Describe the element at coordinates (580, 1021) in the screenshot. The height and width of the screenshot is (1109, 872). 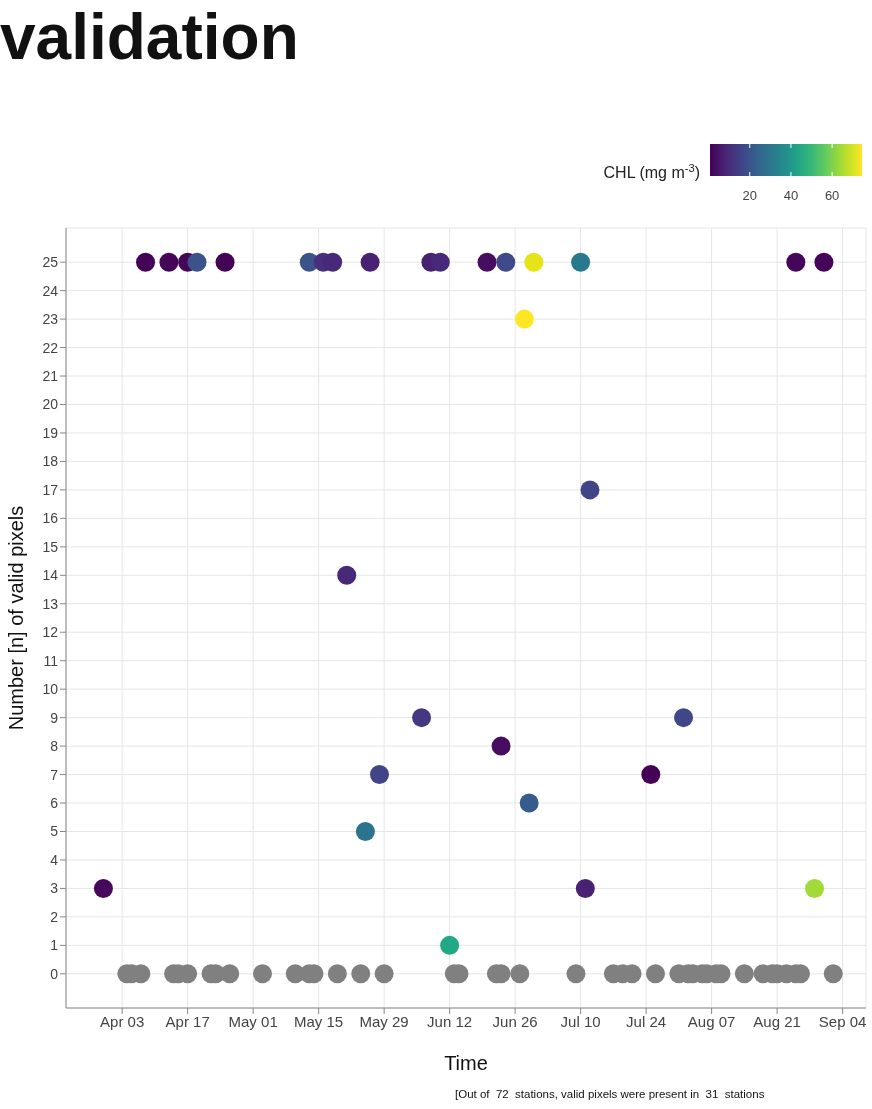
I see `x-tick-label: Jul 10` at that location.